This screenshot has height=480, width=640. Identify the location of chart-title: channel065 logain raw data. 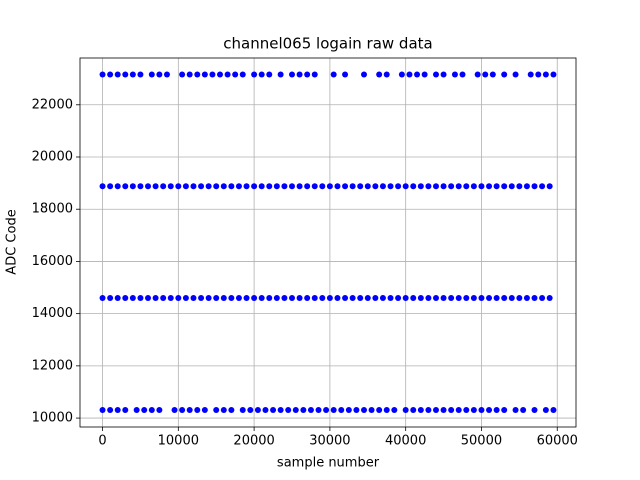
(327, 44).